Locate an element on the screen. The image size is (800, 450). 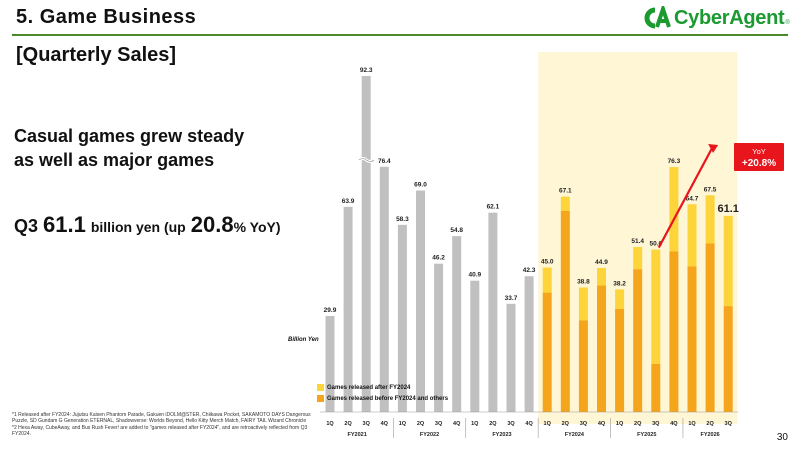
q3-summary: Q3 61.1 billion yen (up 20.8 % YoY) is located at coordinates (147, 225).